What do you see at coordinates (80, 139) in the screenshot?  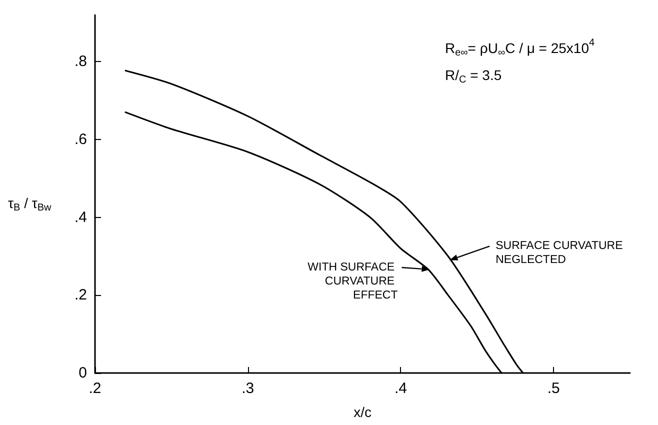 I see `y-tick-label: .6` at bounding box center [80, 139].